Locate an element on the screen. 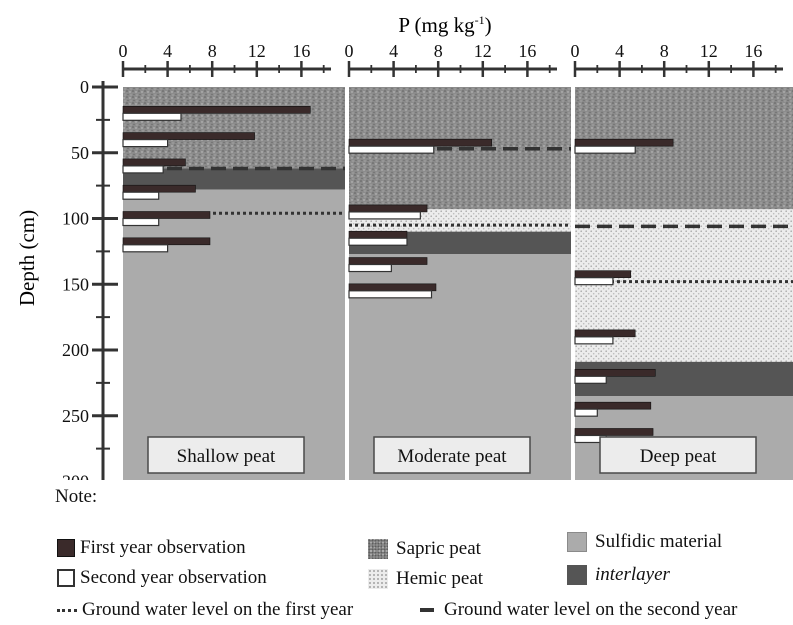  legend-hemic: Hemic peat is located at coordinates (425, 579).